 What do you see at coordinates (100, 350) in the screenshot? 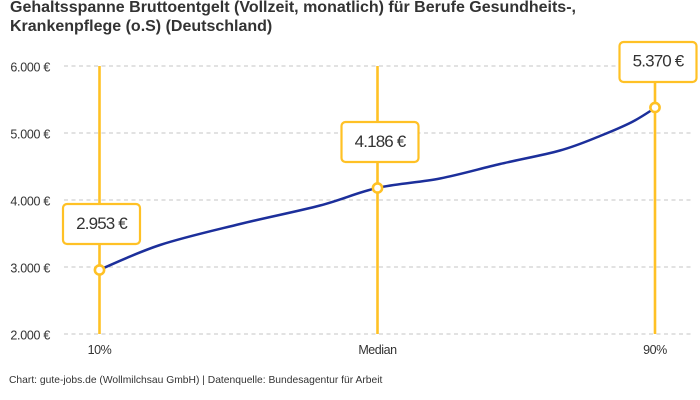
I see `svg-text: 10%` at bounding box center [100, 350].